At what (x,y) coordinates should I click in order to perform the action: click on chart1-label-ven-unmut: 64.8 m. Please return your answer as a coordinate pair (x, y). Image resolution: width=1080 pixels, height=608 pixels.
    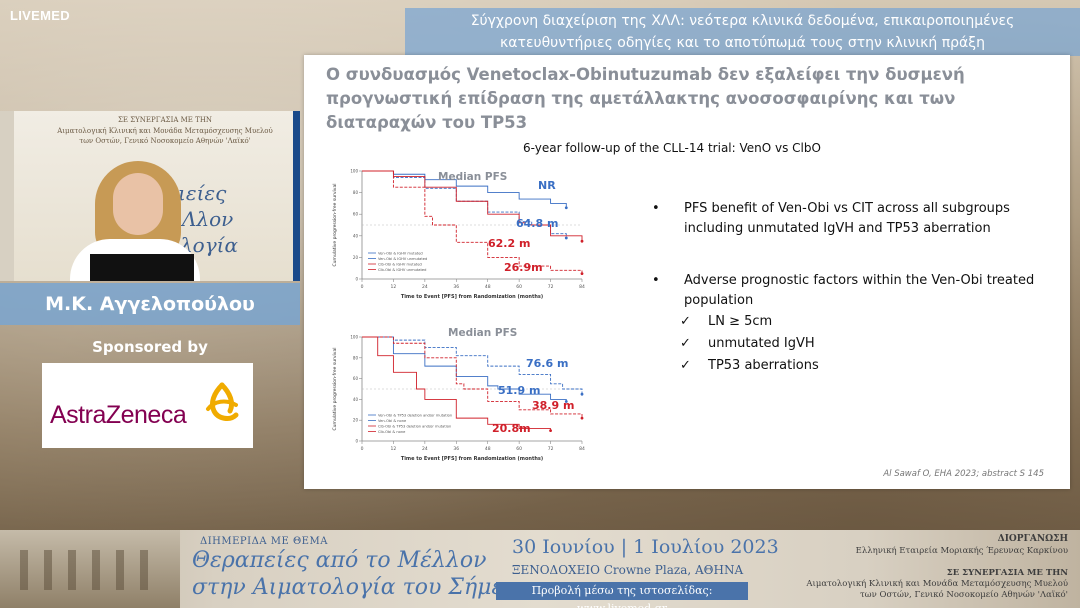
    Looking at the image, I should click on (537, 223).